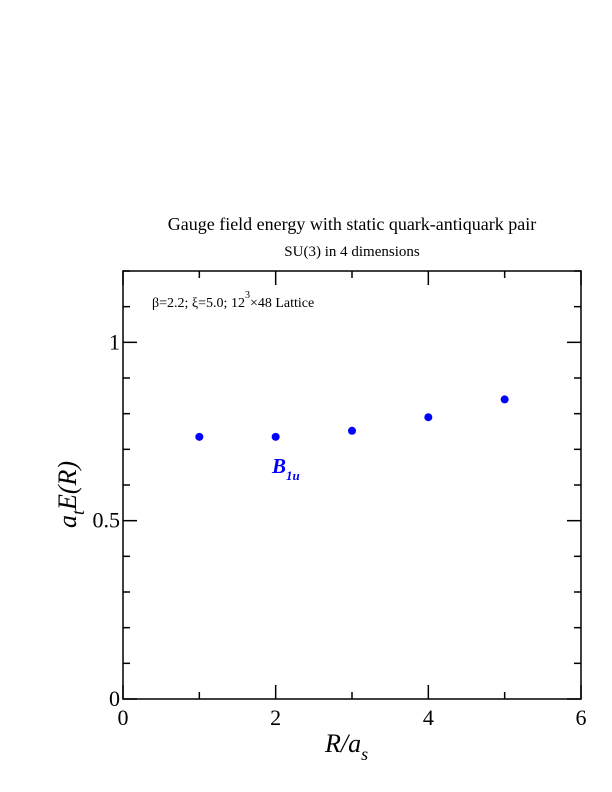 The height and width of the screenshot is (792, 612). What do you see at coordinates (170, 303) in the screenshot?
I see `beta-value: β=2.2;` at bounding box center [170, 303].